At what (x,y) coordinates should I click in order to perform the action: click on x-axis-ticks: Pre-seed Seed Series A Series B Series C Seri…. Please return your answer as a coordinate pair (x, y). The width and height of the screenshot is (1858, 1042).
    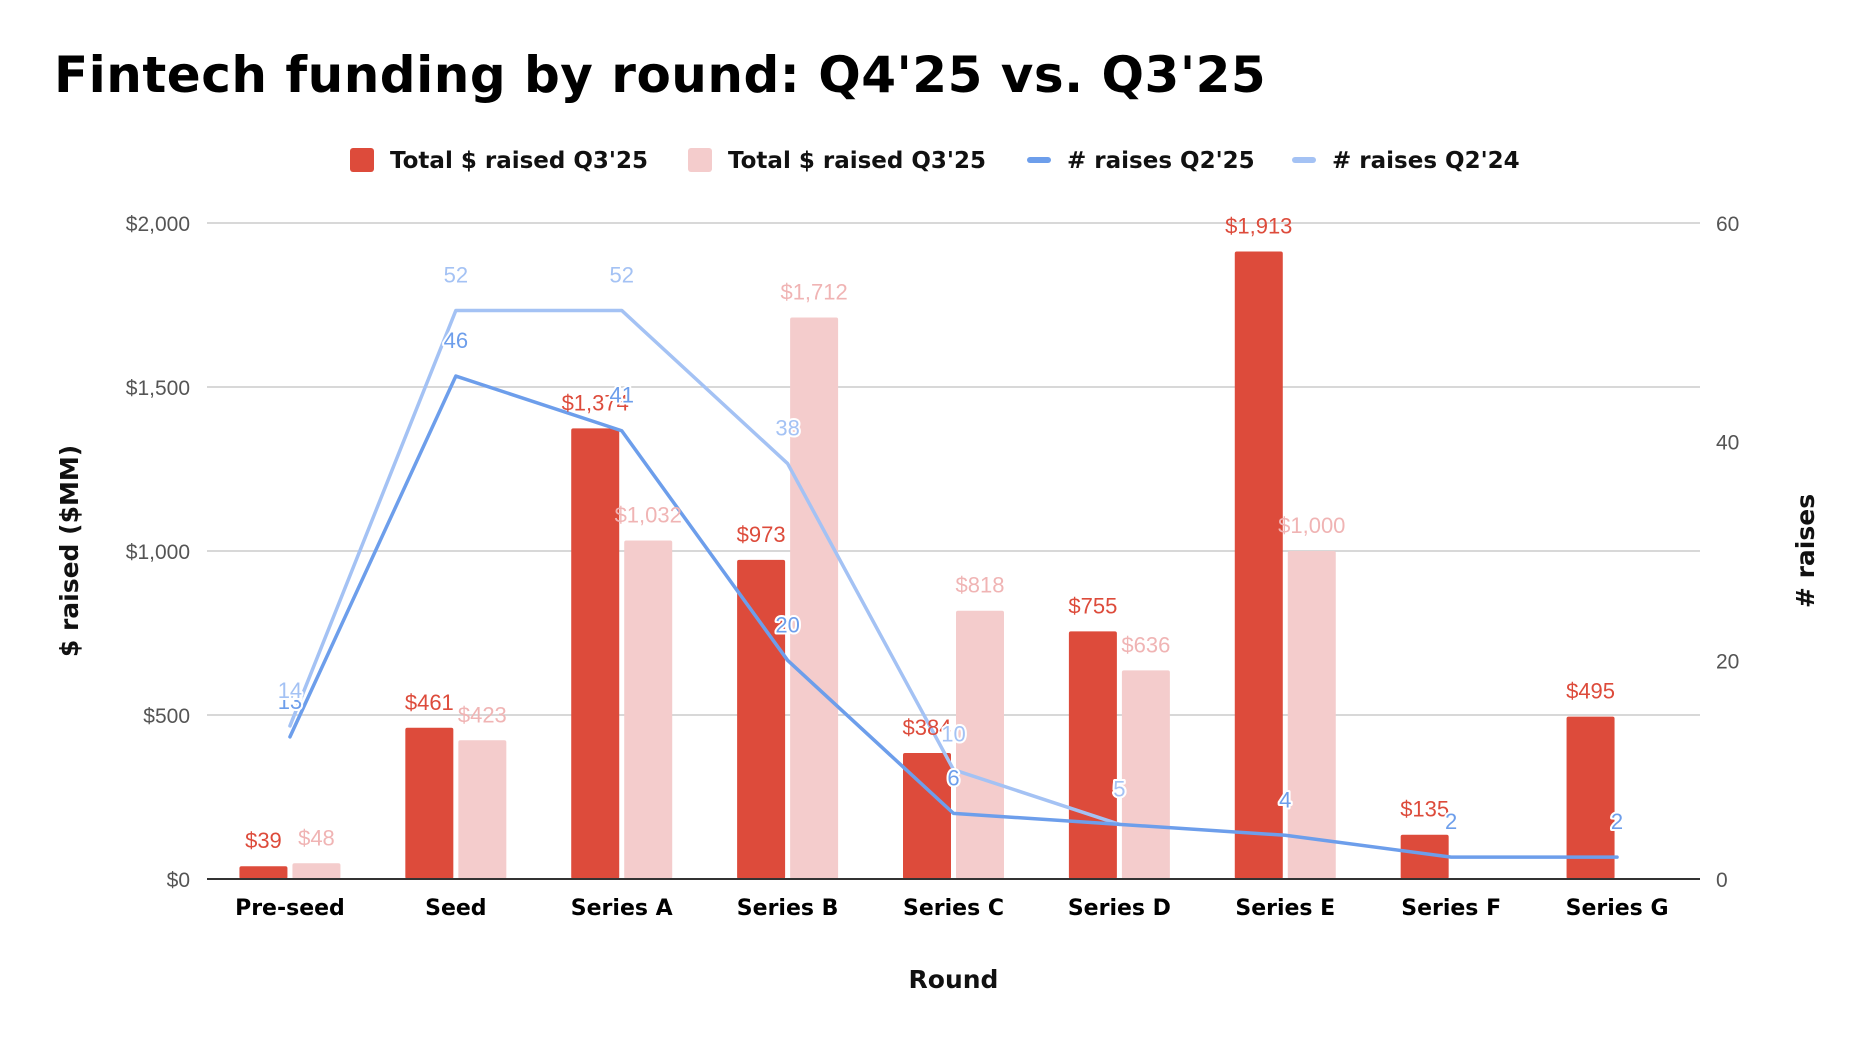
    Looking at the image, I should click on (951, 908).